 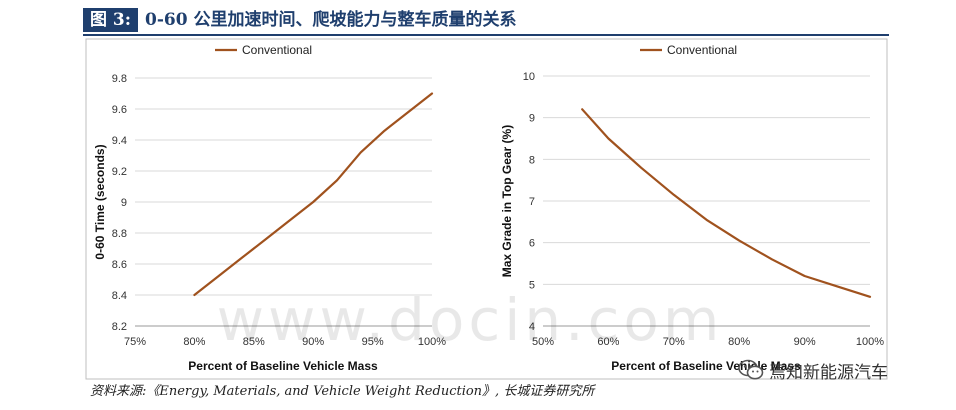 I want to click on y-tick-label: 7, so click(x=532, y=202).